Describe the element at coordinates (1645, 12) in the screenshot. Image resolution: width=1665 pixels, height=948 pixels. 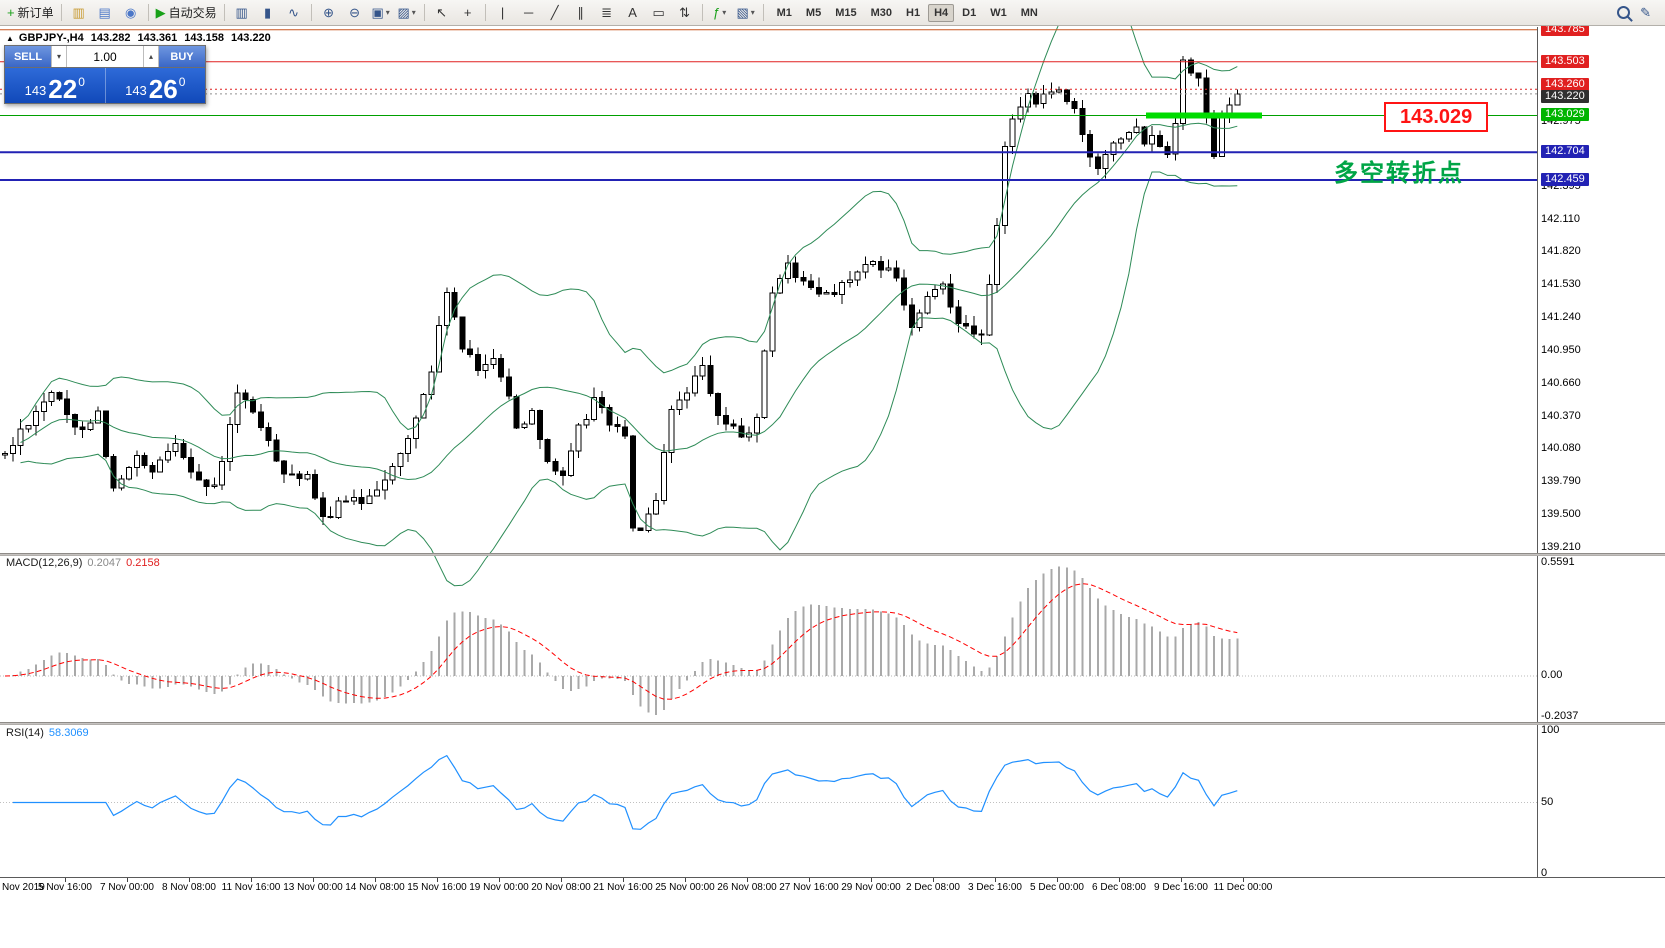
I see `edit-icon: ✎` at that location.